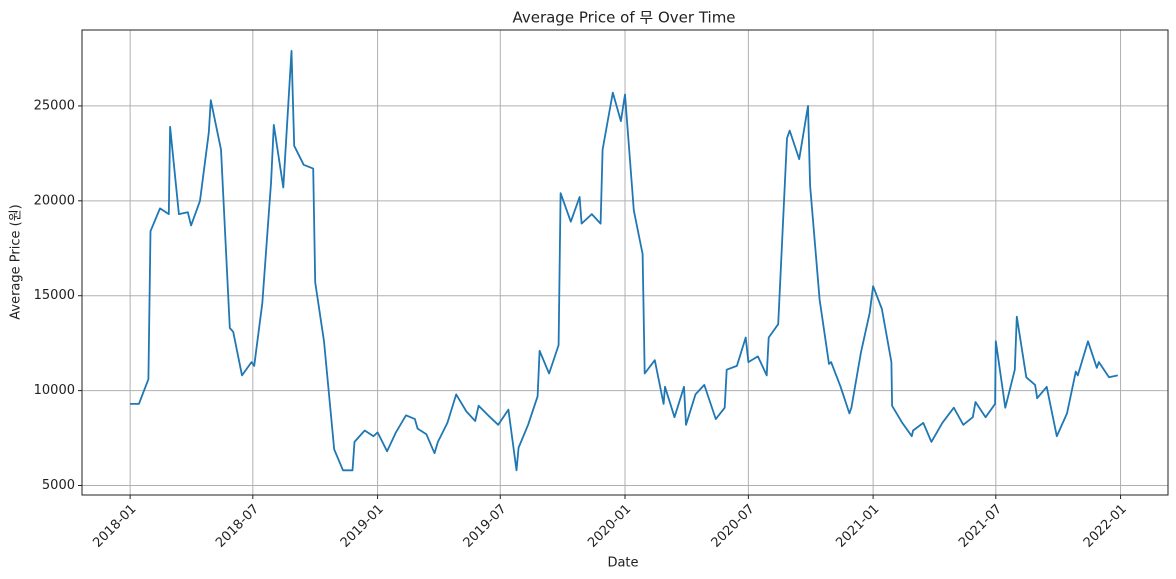  Describe the element at coordinates (485, 526) in the screenshot. I see `x-tick-label: 2019-07` at that location.